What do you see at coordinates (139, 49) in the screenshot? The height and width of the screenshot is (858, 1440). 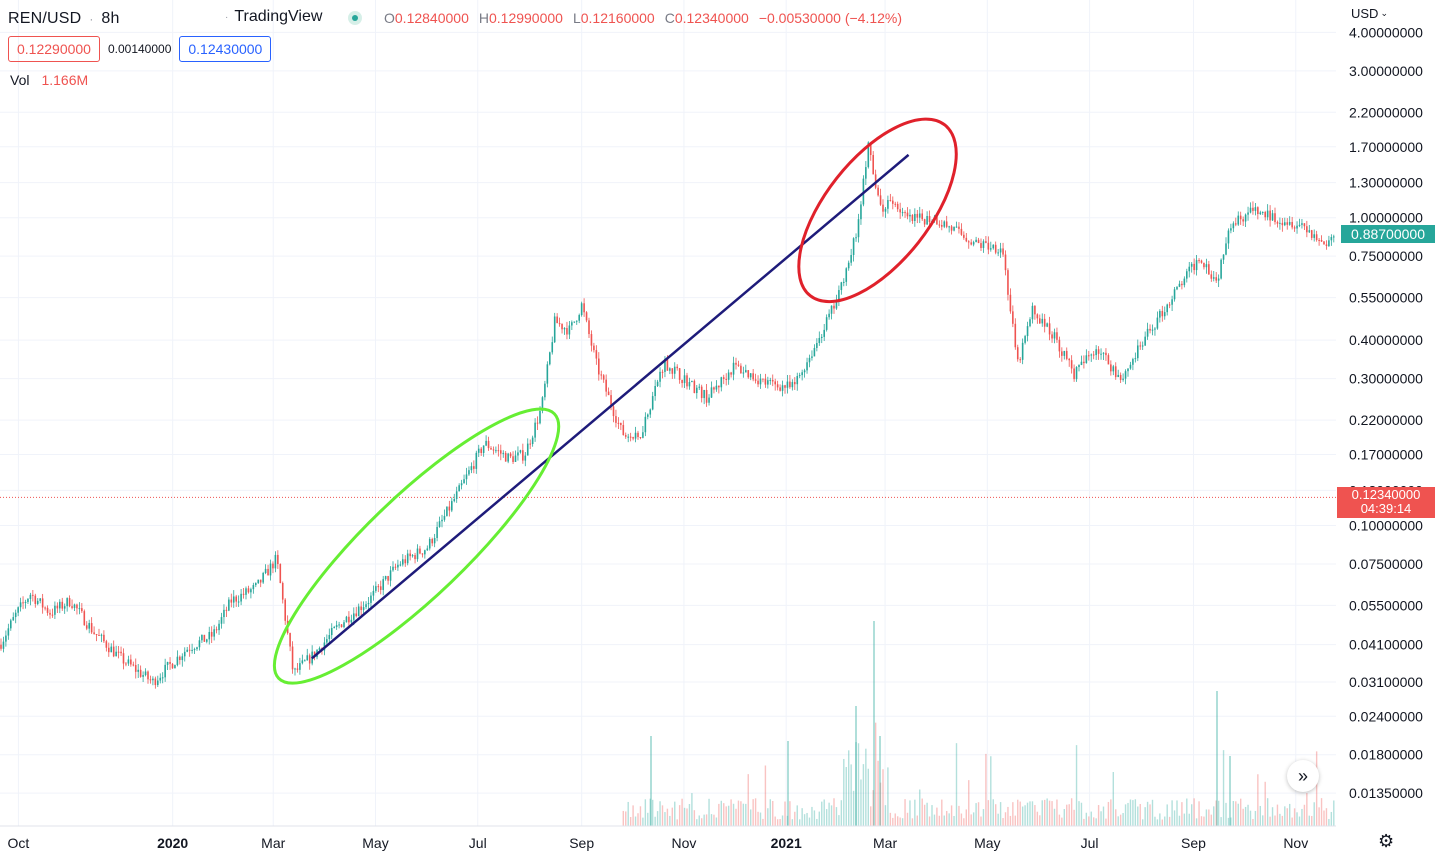 I see `spread-value: 0.00140000` at bounding box center [139, 49].